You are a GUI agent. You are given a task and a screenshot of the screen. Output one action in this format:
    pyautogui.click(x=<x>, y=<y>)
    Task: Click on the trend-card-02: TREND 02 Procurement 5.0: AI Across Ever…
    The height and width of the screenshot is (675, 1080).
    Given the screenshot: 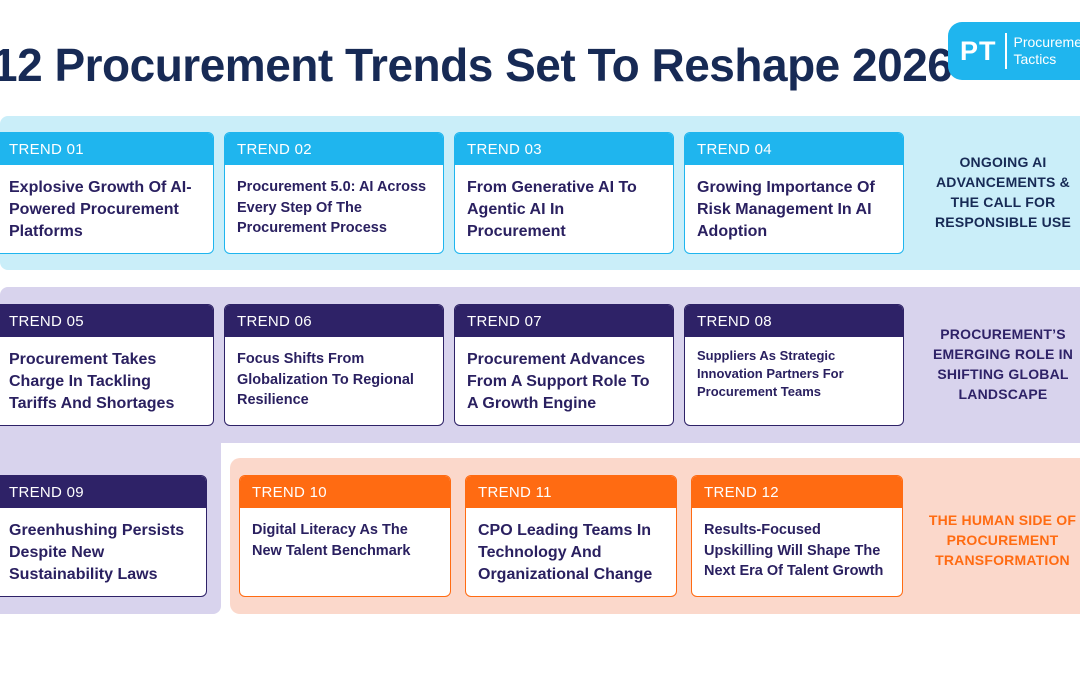 What is the action you would take?
    pyautogui.click(x=334, y=193)
    